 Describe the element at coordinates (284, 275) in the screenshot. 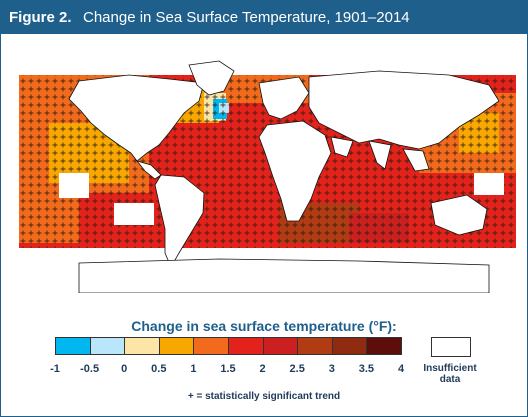

I see `antarctica` at that location.